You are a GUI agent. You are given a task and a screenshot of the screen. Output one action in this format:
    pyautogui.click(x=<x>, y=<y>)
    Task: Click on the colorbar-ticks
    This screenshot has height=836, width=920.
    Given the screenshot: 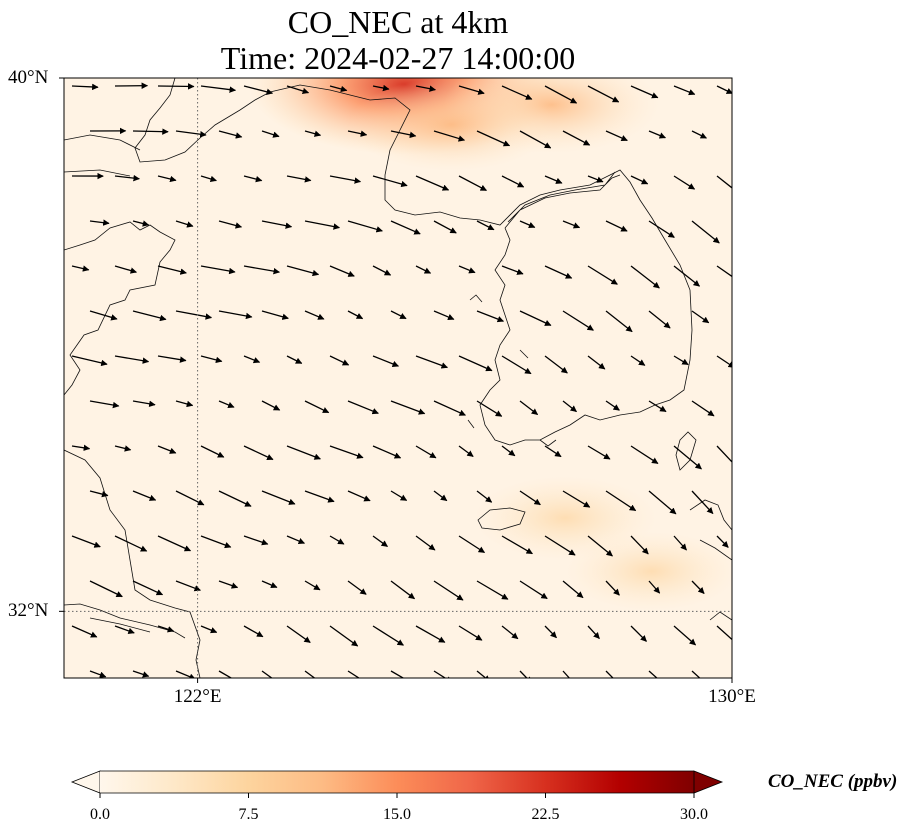 What is the action you would take?
    pyautogui.click(x=397, y=795)
    